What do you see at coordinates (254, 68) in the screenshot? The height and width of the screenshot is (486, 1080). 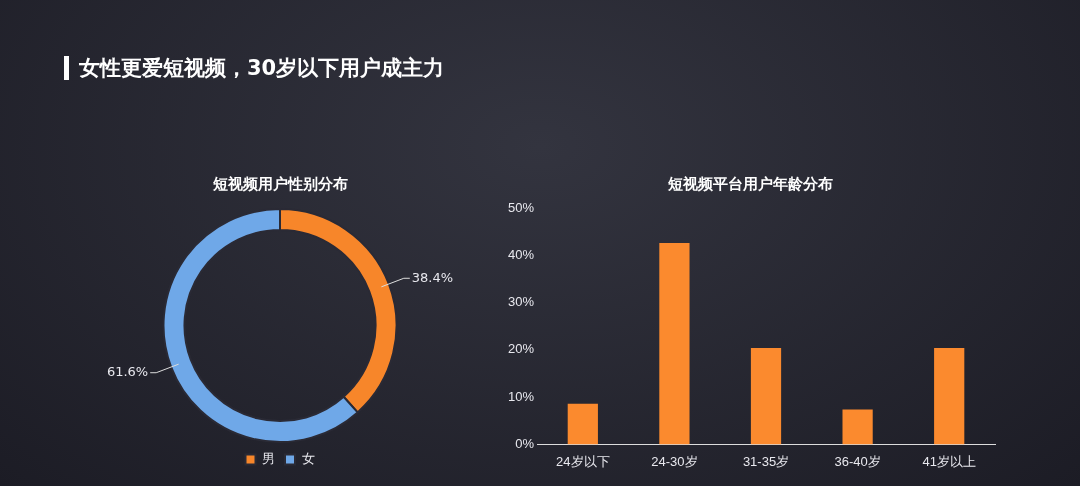 I see `text: 女性更爱短视频，30岁以下用户成主力` at bounding box center [254, 68].